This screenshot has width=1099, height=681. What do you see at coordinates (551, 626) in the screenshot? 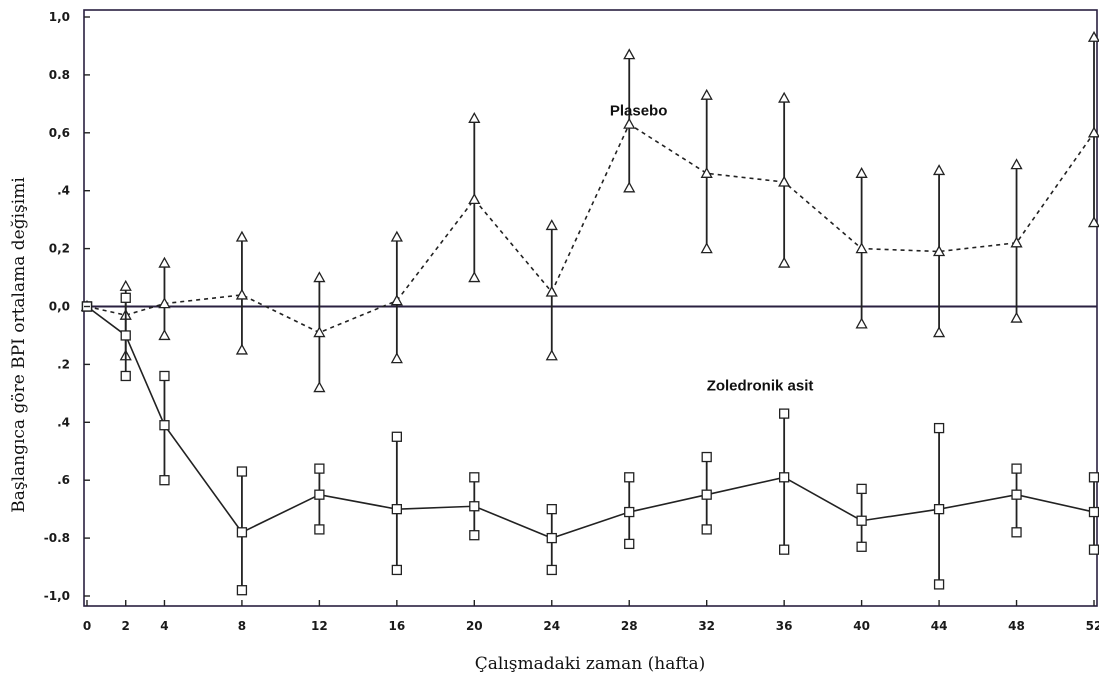
I see `x-tick-label: 24` at bounding box center [551, 626].